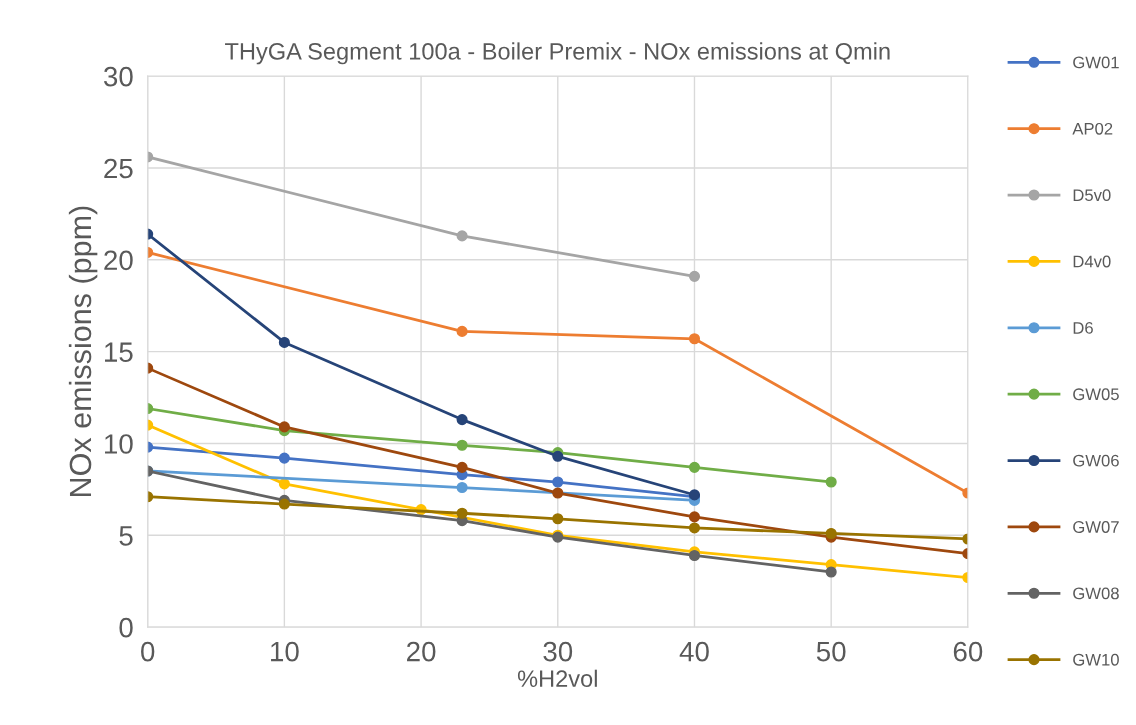  Describe the element at coordinates (118, 260) in the screenshot. I see `y-tick-label: 20` at that location.